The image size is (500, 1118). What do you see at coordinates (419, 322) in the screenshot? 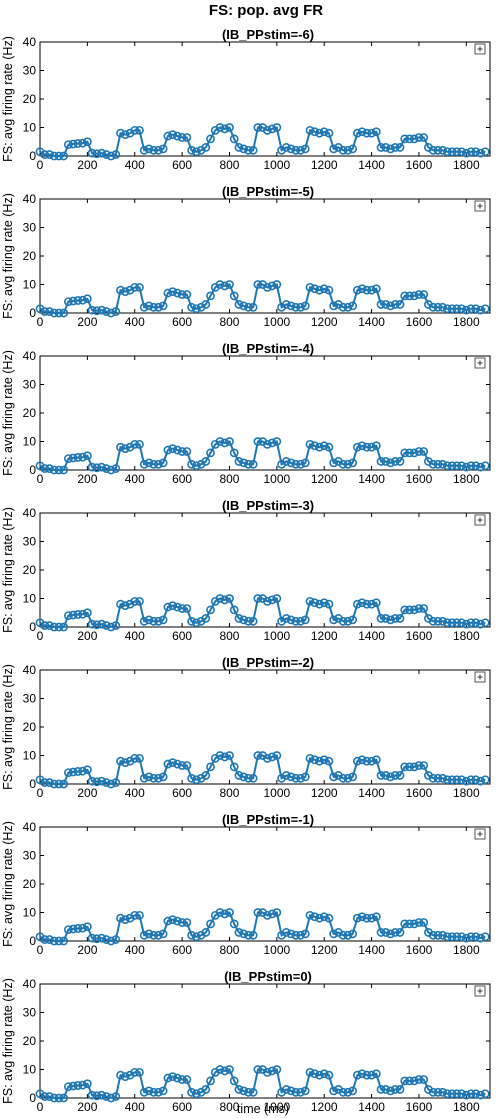
I see `x-tick-label: 1600` at bounding box center [419, 322].